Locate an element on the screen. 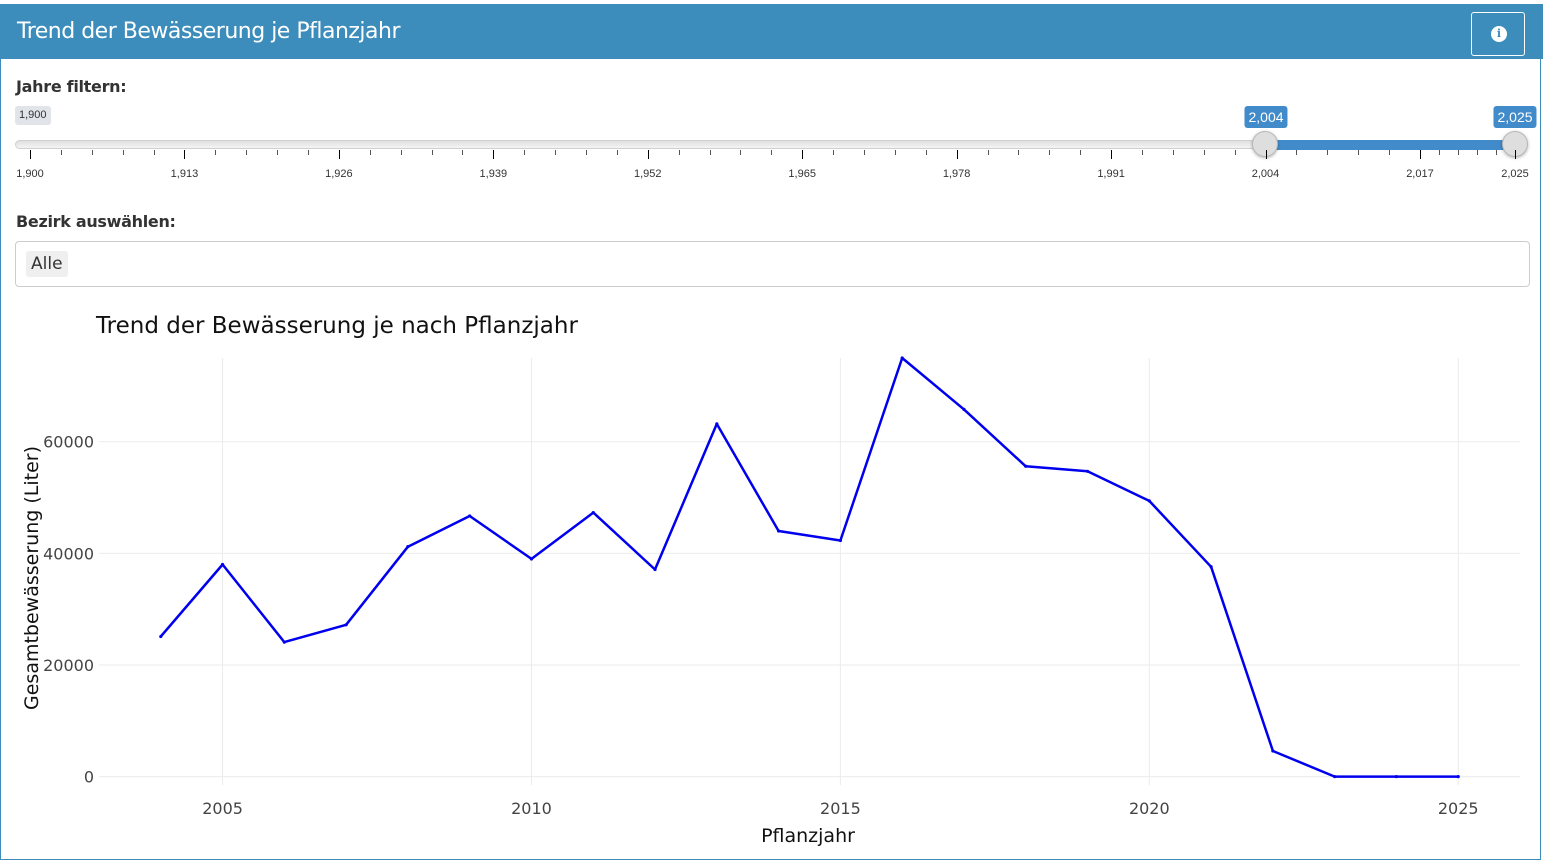 Image resolution: width=1543 pixels, height=864 pixels. slider-to-badge: 2,025 is located at coordinates (1515, 117).